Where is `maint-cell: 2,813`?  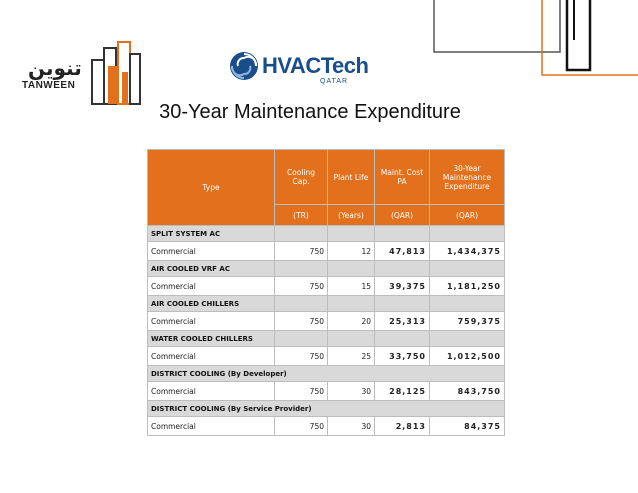
maint-cell: 2,813 is located at coordinates (402, 426).